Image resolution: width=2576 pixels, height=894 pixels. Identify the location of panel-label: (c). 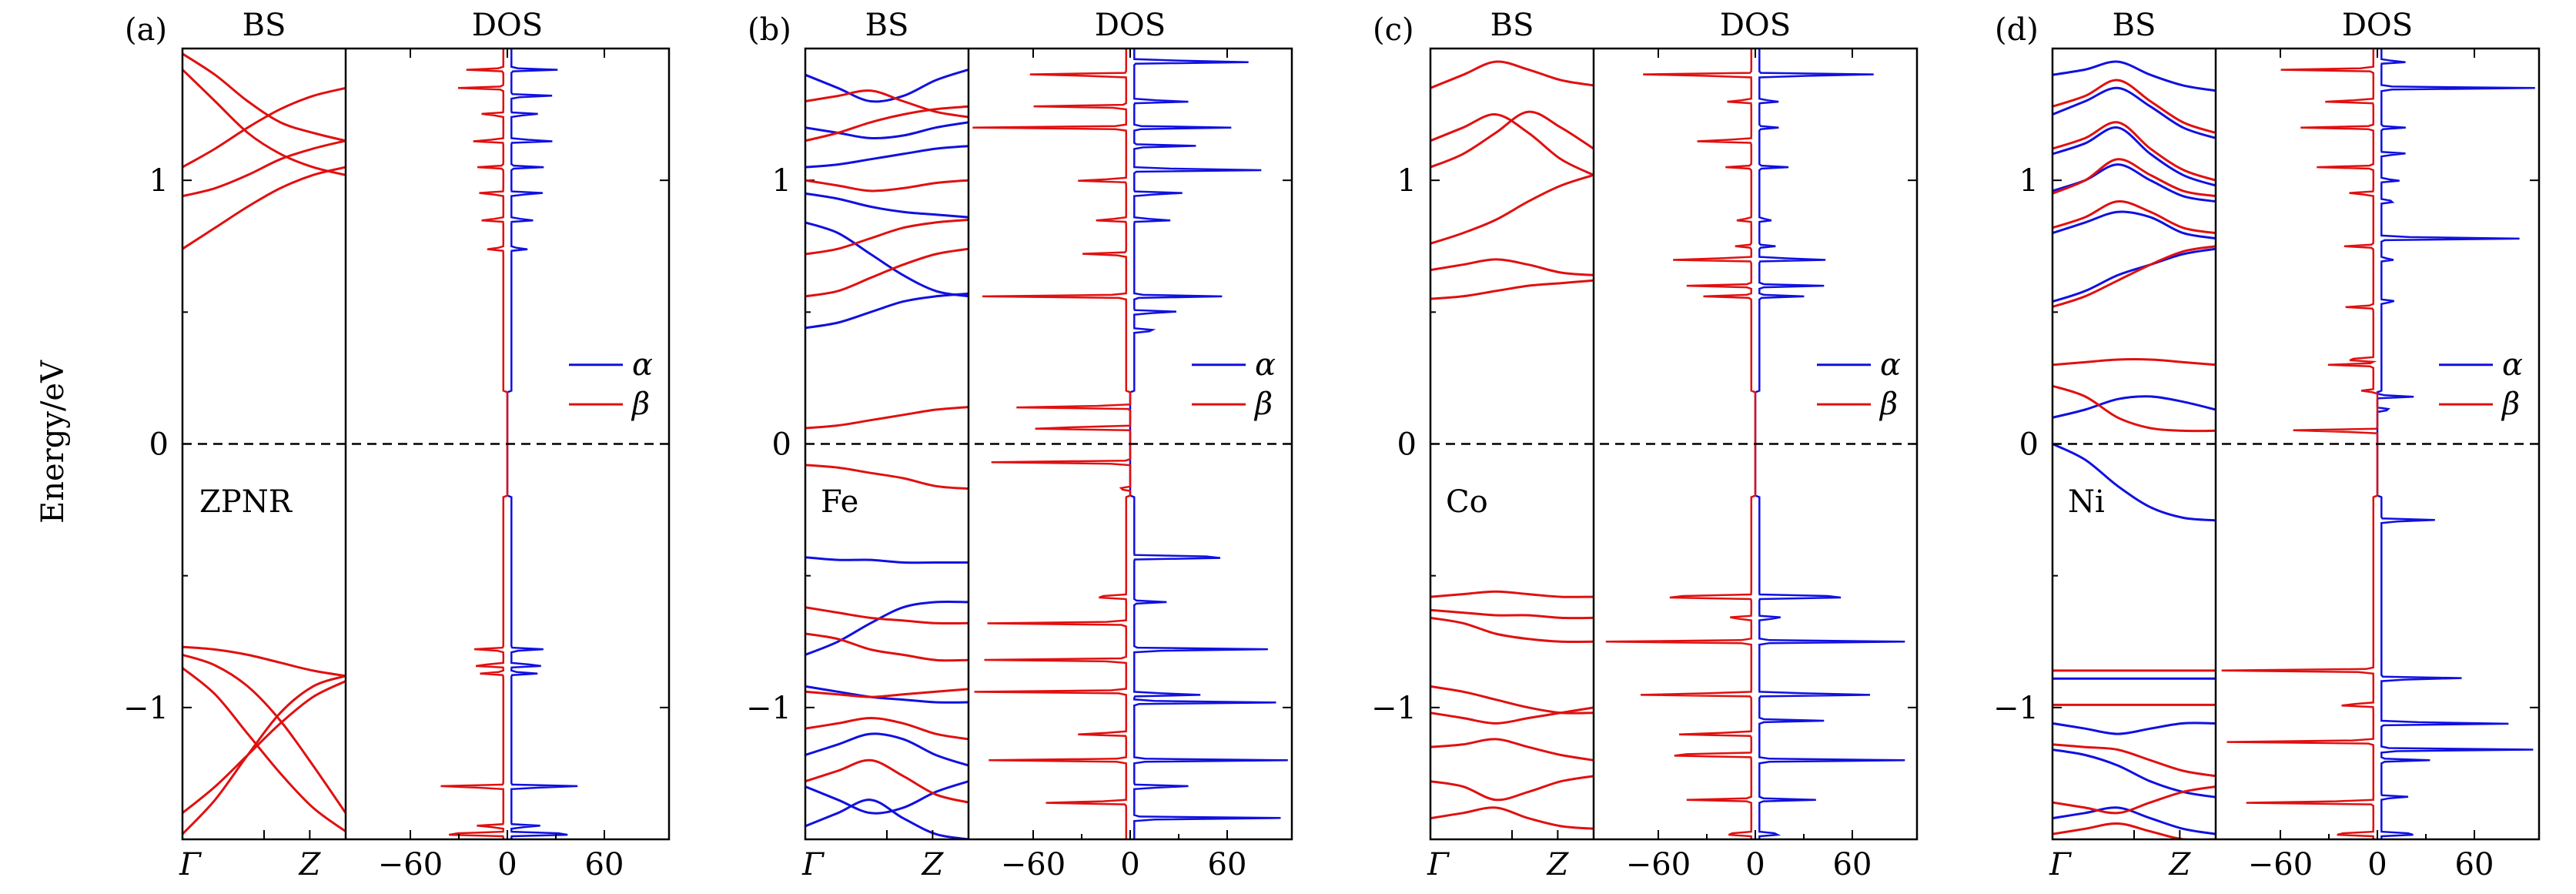
(1394, 30).